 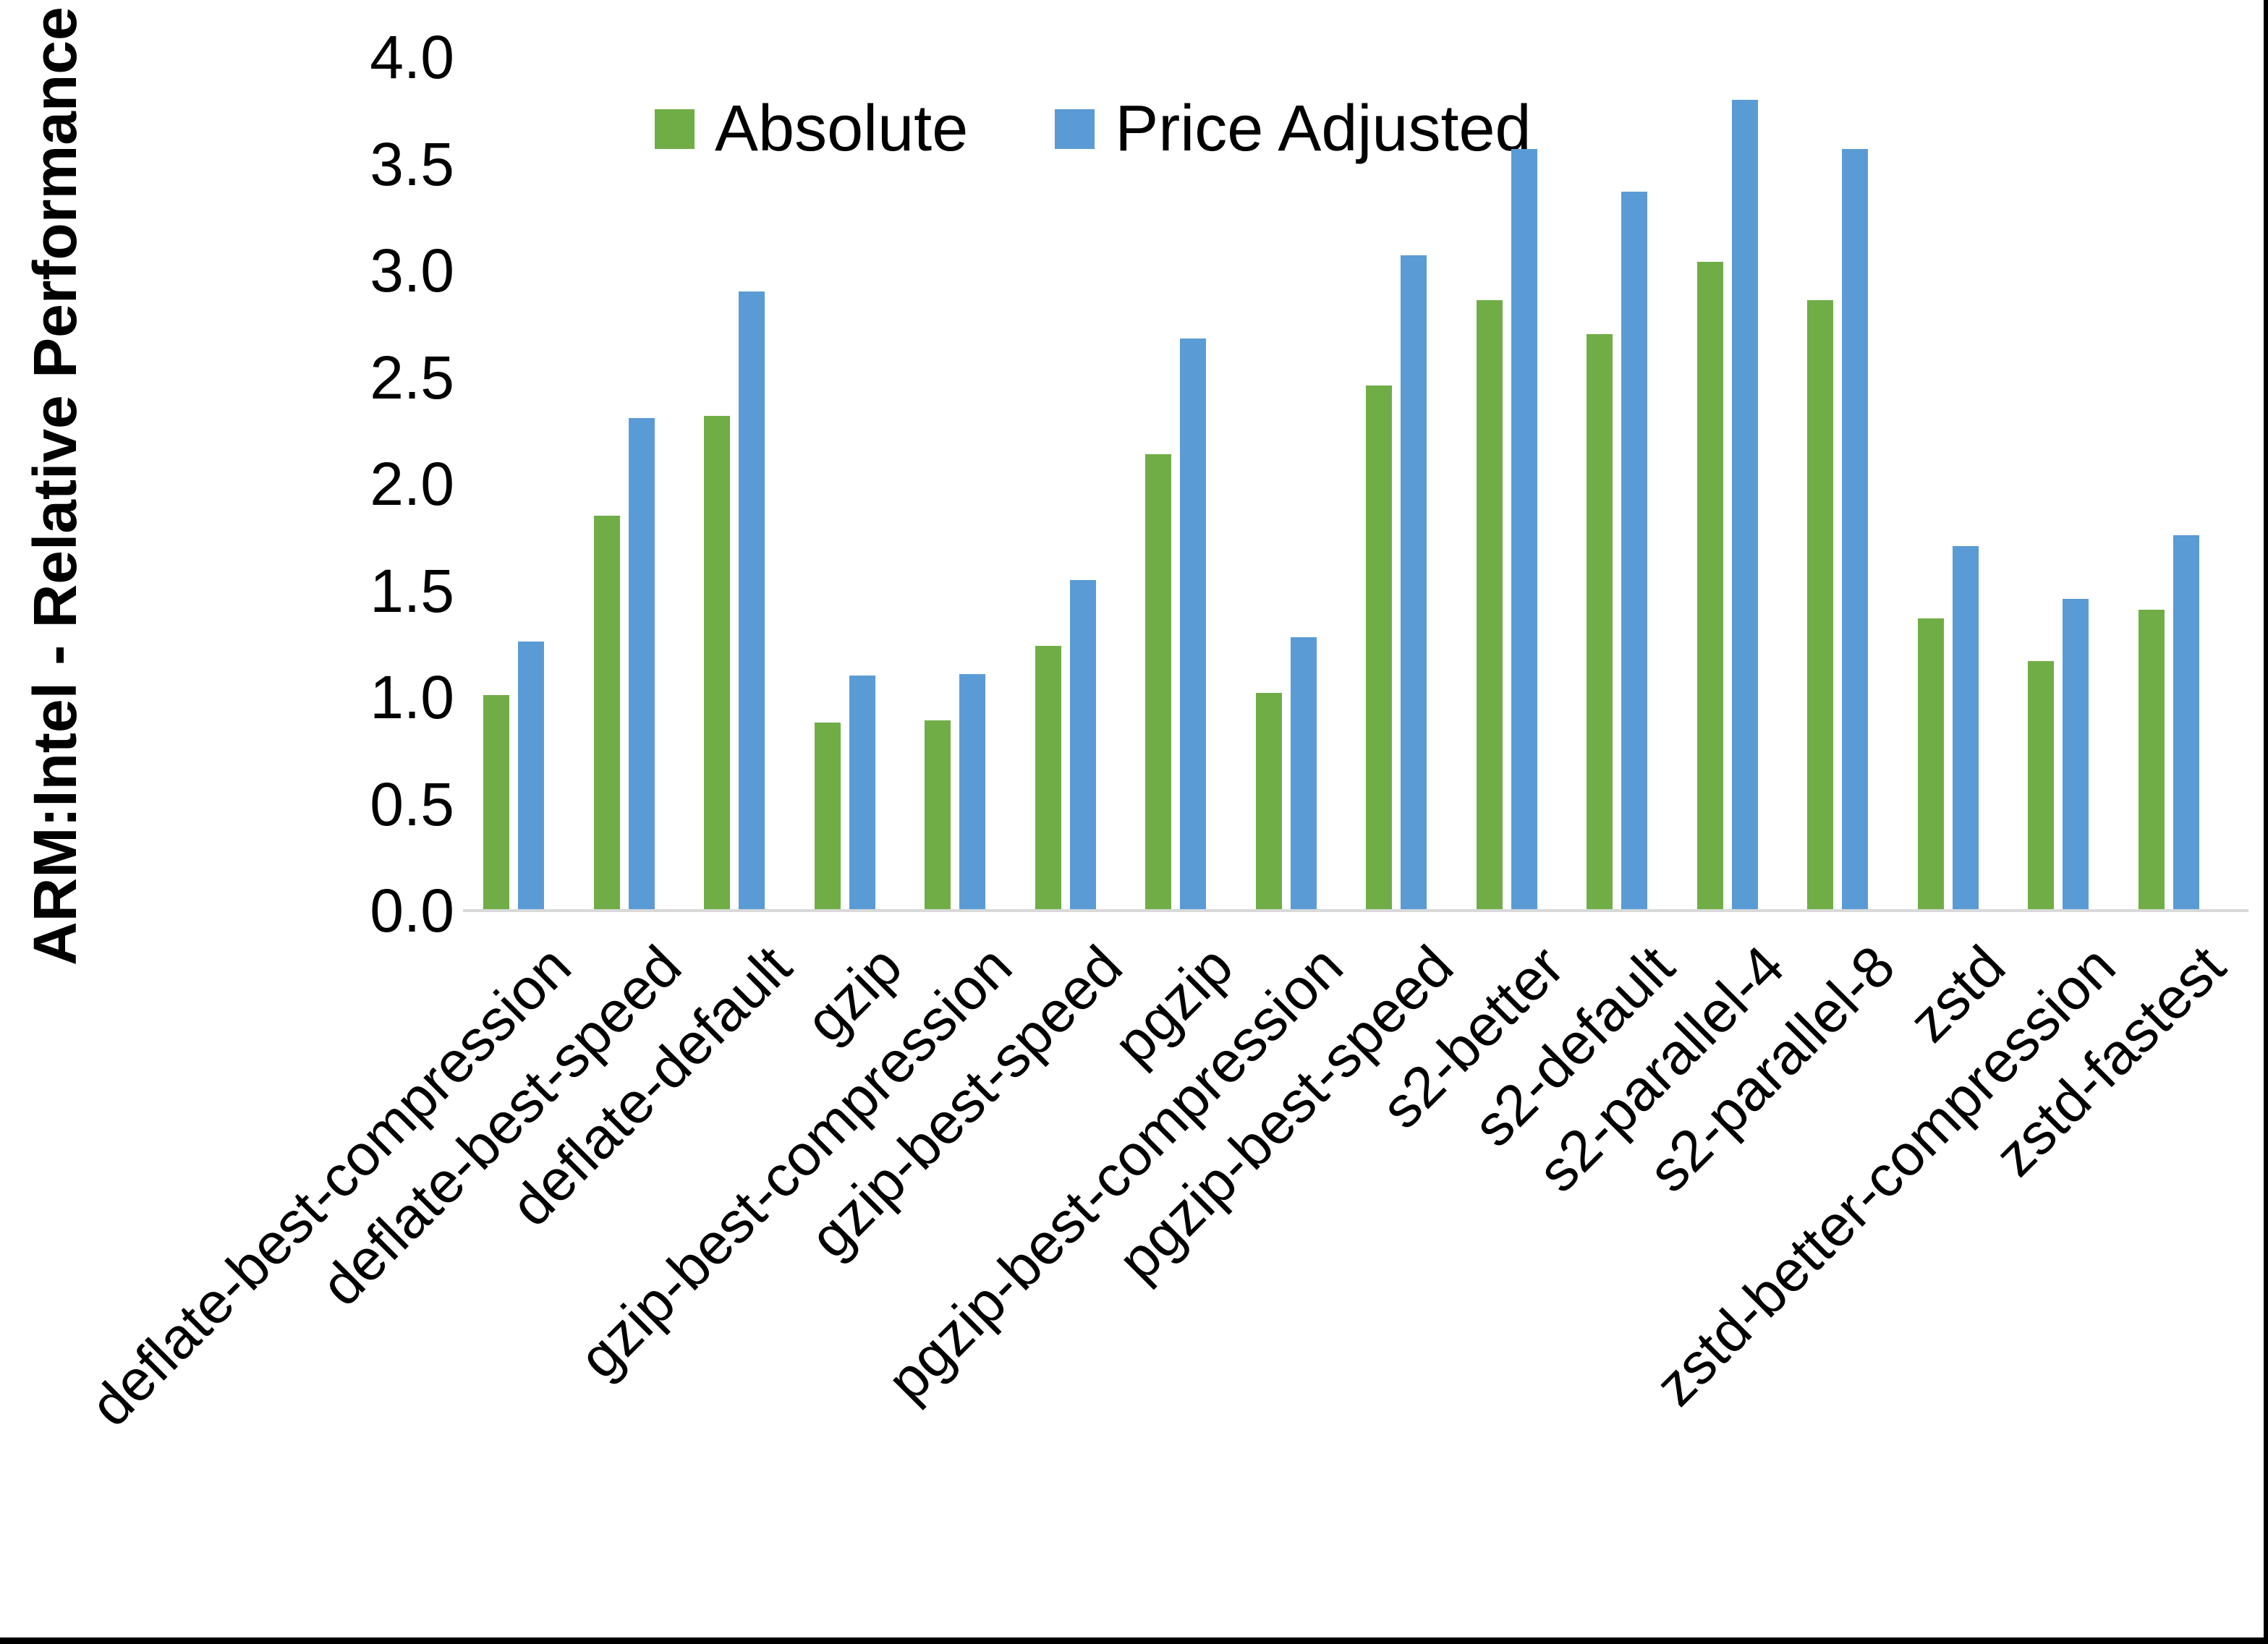 What do you see at coordinates (752, 601) in the screenshot?
I see `bar-price-adjusted-deflate-default` at bounding box center [752, 601].